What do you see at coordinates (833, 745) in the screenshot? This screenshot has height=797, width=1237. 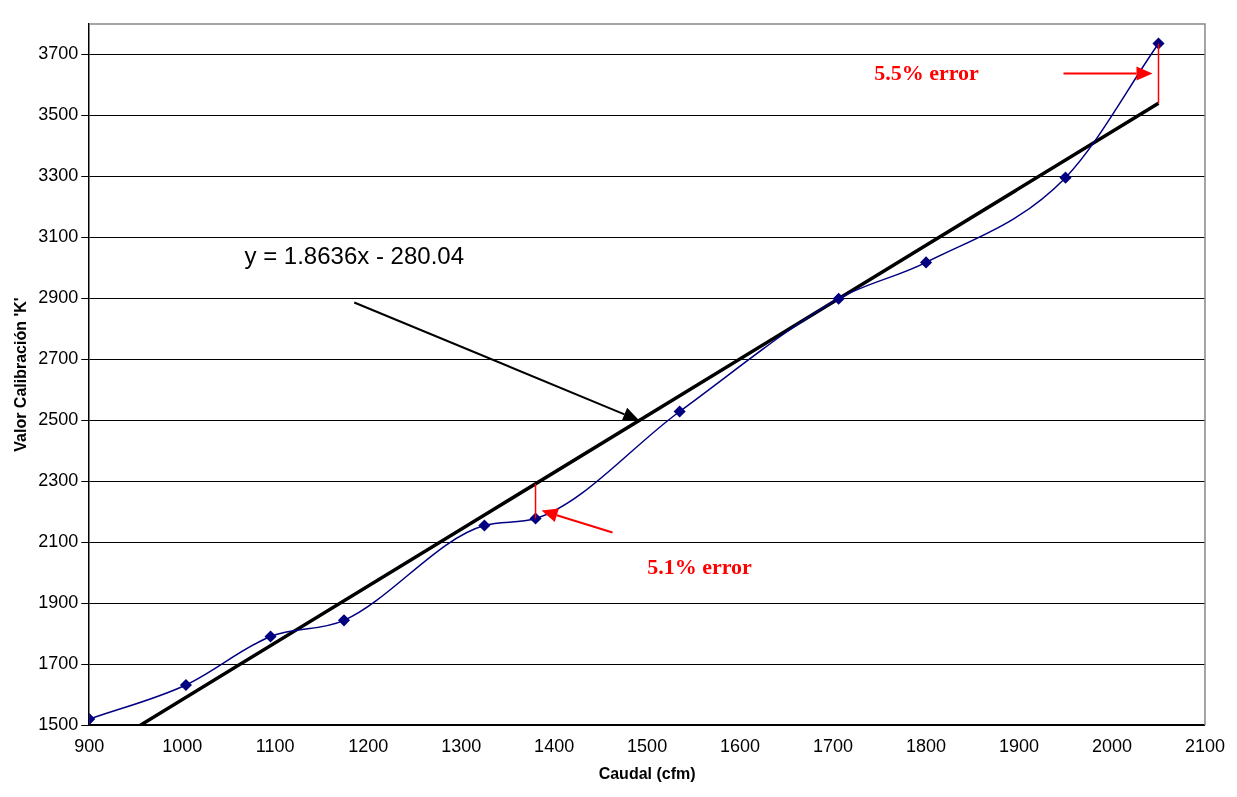 I see `x-tick-label: 1700` at bounding box center [833, 745].